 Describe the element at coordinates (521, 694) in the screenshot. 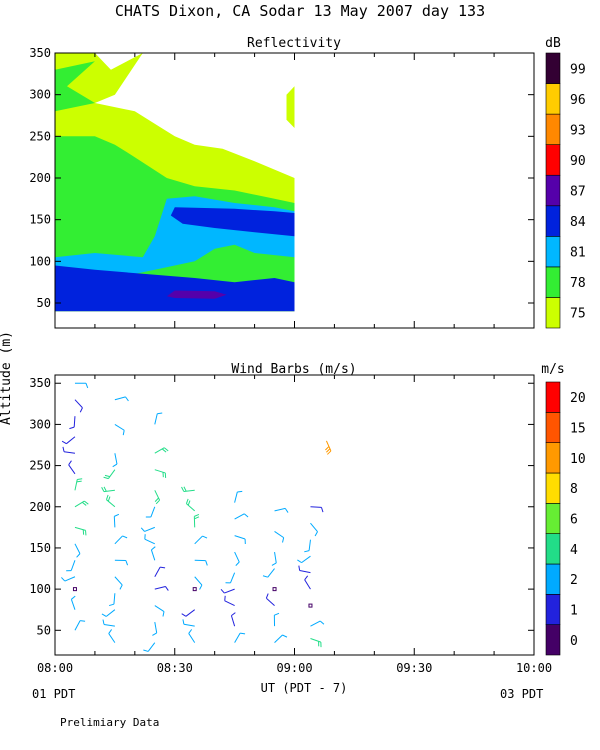

I see `x-right-label: 03 PDT` at that location.